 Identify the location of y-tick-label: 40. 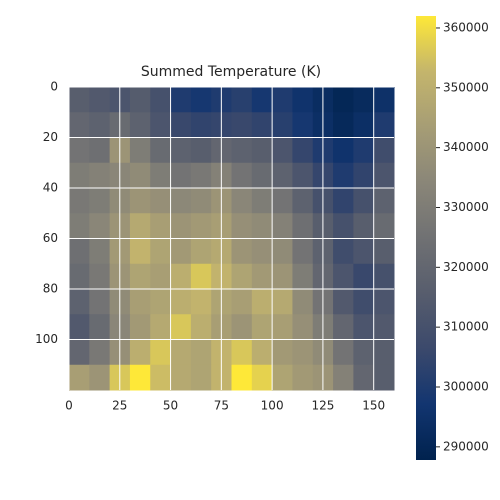
(50, 188).